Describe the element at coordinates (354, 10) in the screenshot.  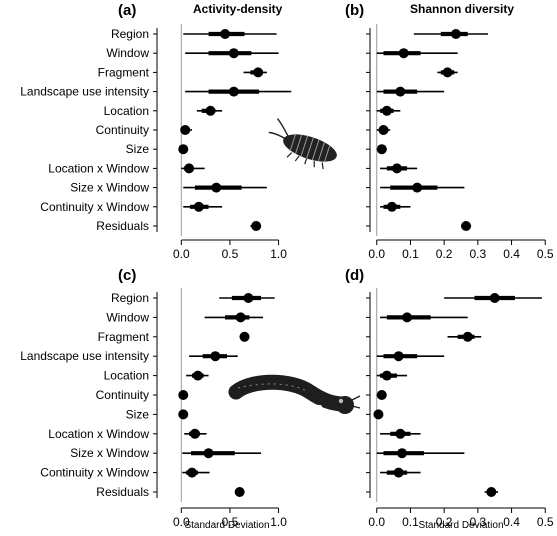
I see `panel-b-letter: (b)` at that location.